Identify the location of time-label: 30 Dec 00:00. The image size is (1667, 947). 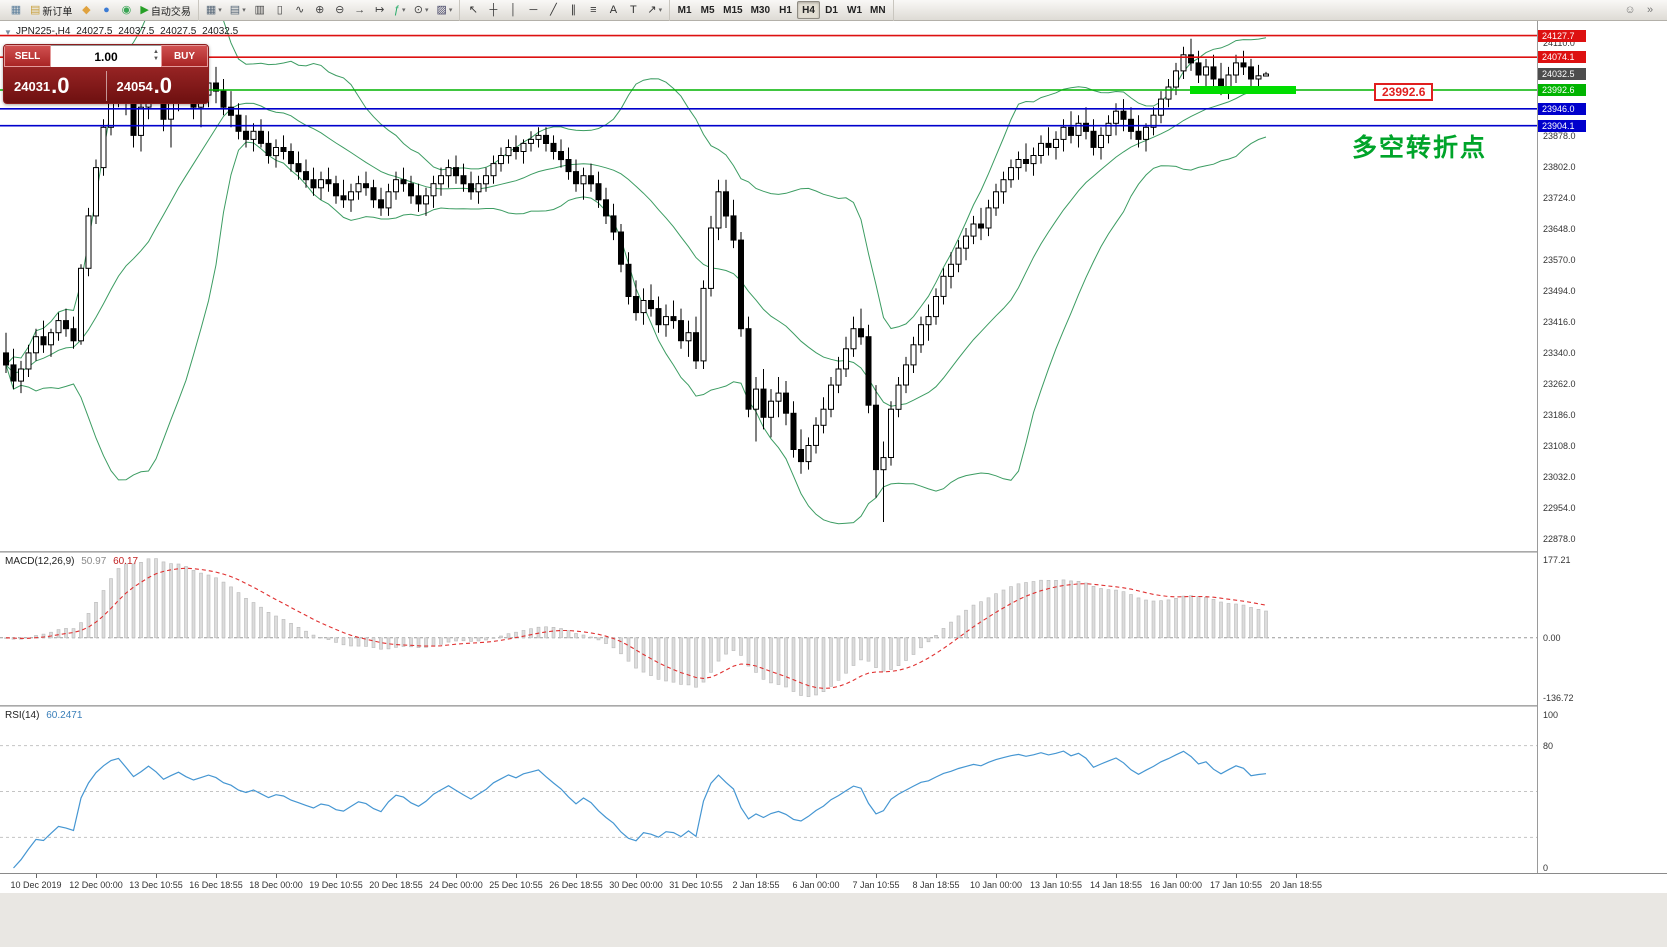
(636, 885).